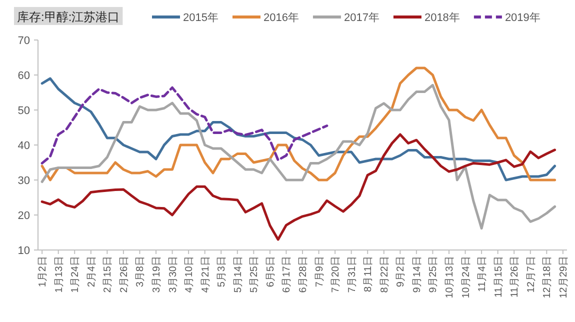  I want to click on y-tick-label: 60, so click(24, 76).